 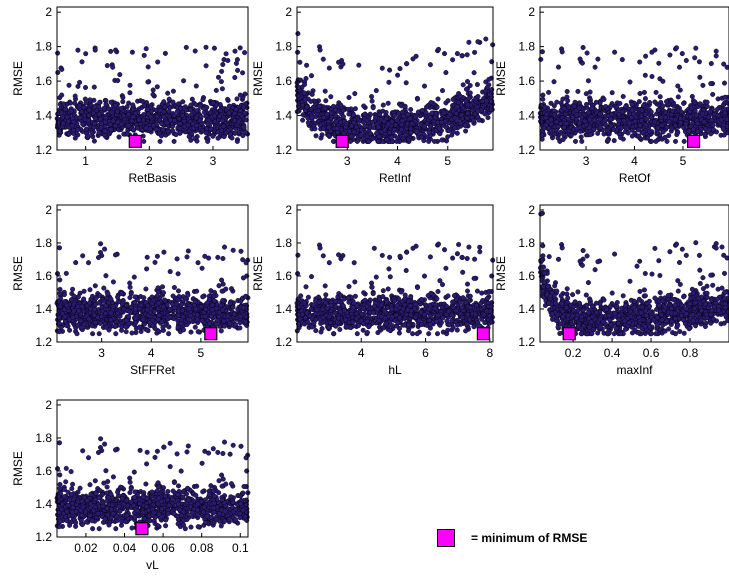 I want to click on point-cloud, so click(x=395, y=289).